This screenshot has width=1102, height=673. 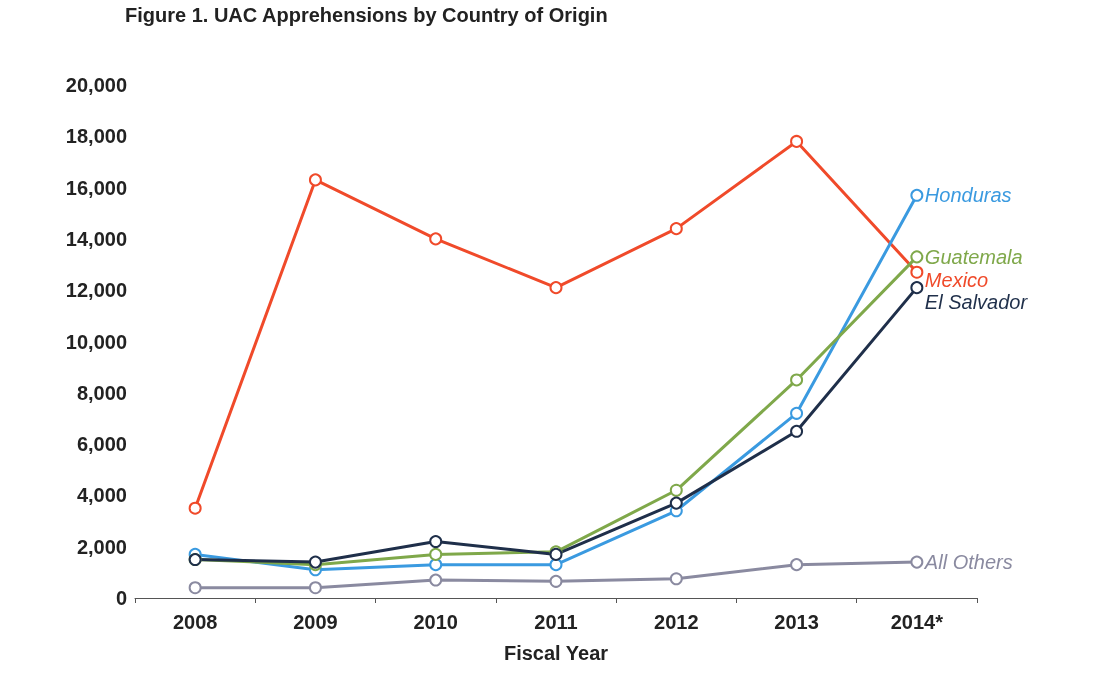 I want to click on series-label: El Salvador, so click(x=976, y=301).